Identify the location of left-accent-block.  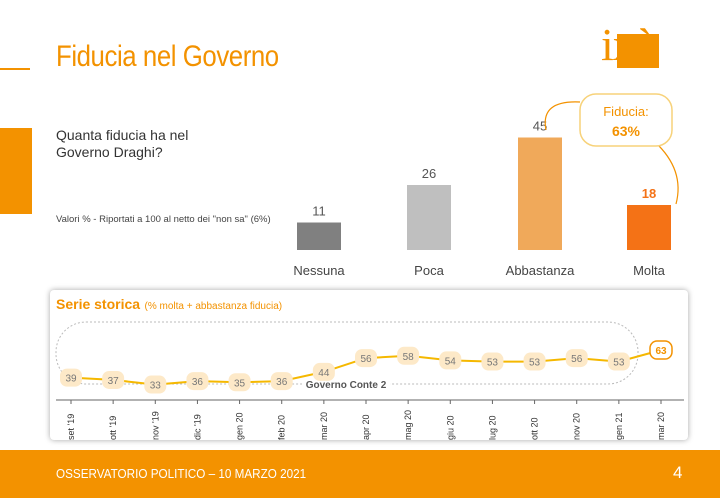
(16, 171).